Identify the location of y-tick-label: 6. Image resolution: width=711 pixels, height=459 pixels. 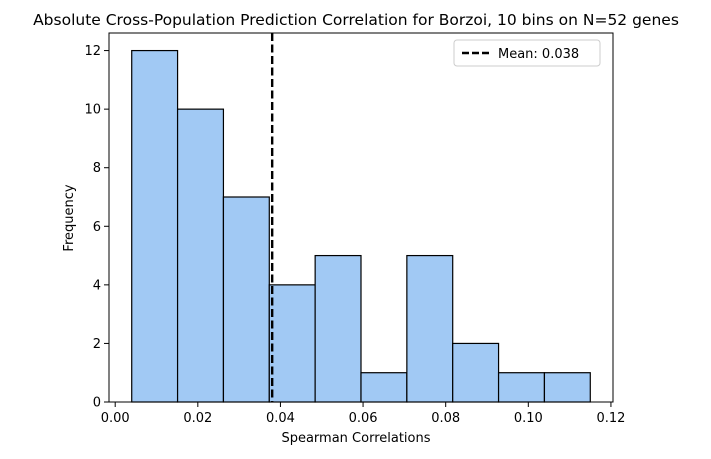
(97, 227).